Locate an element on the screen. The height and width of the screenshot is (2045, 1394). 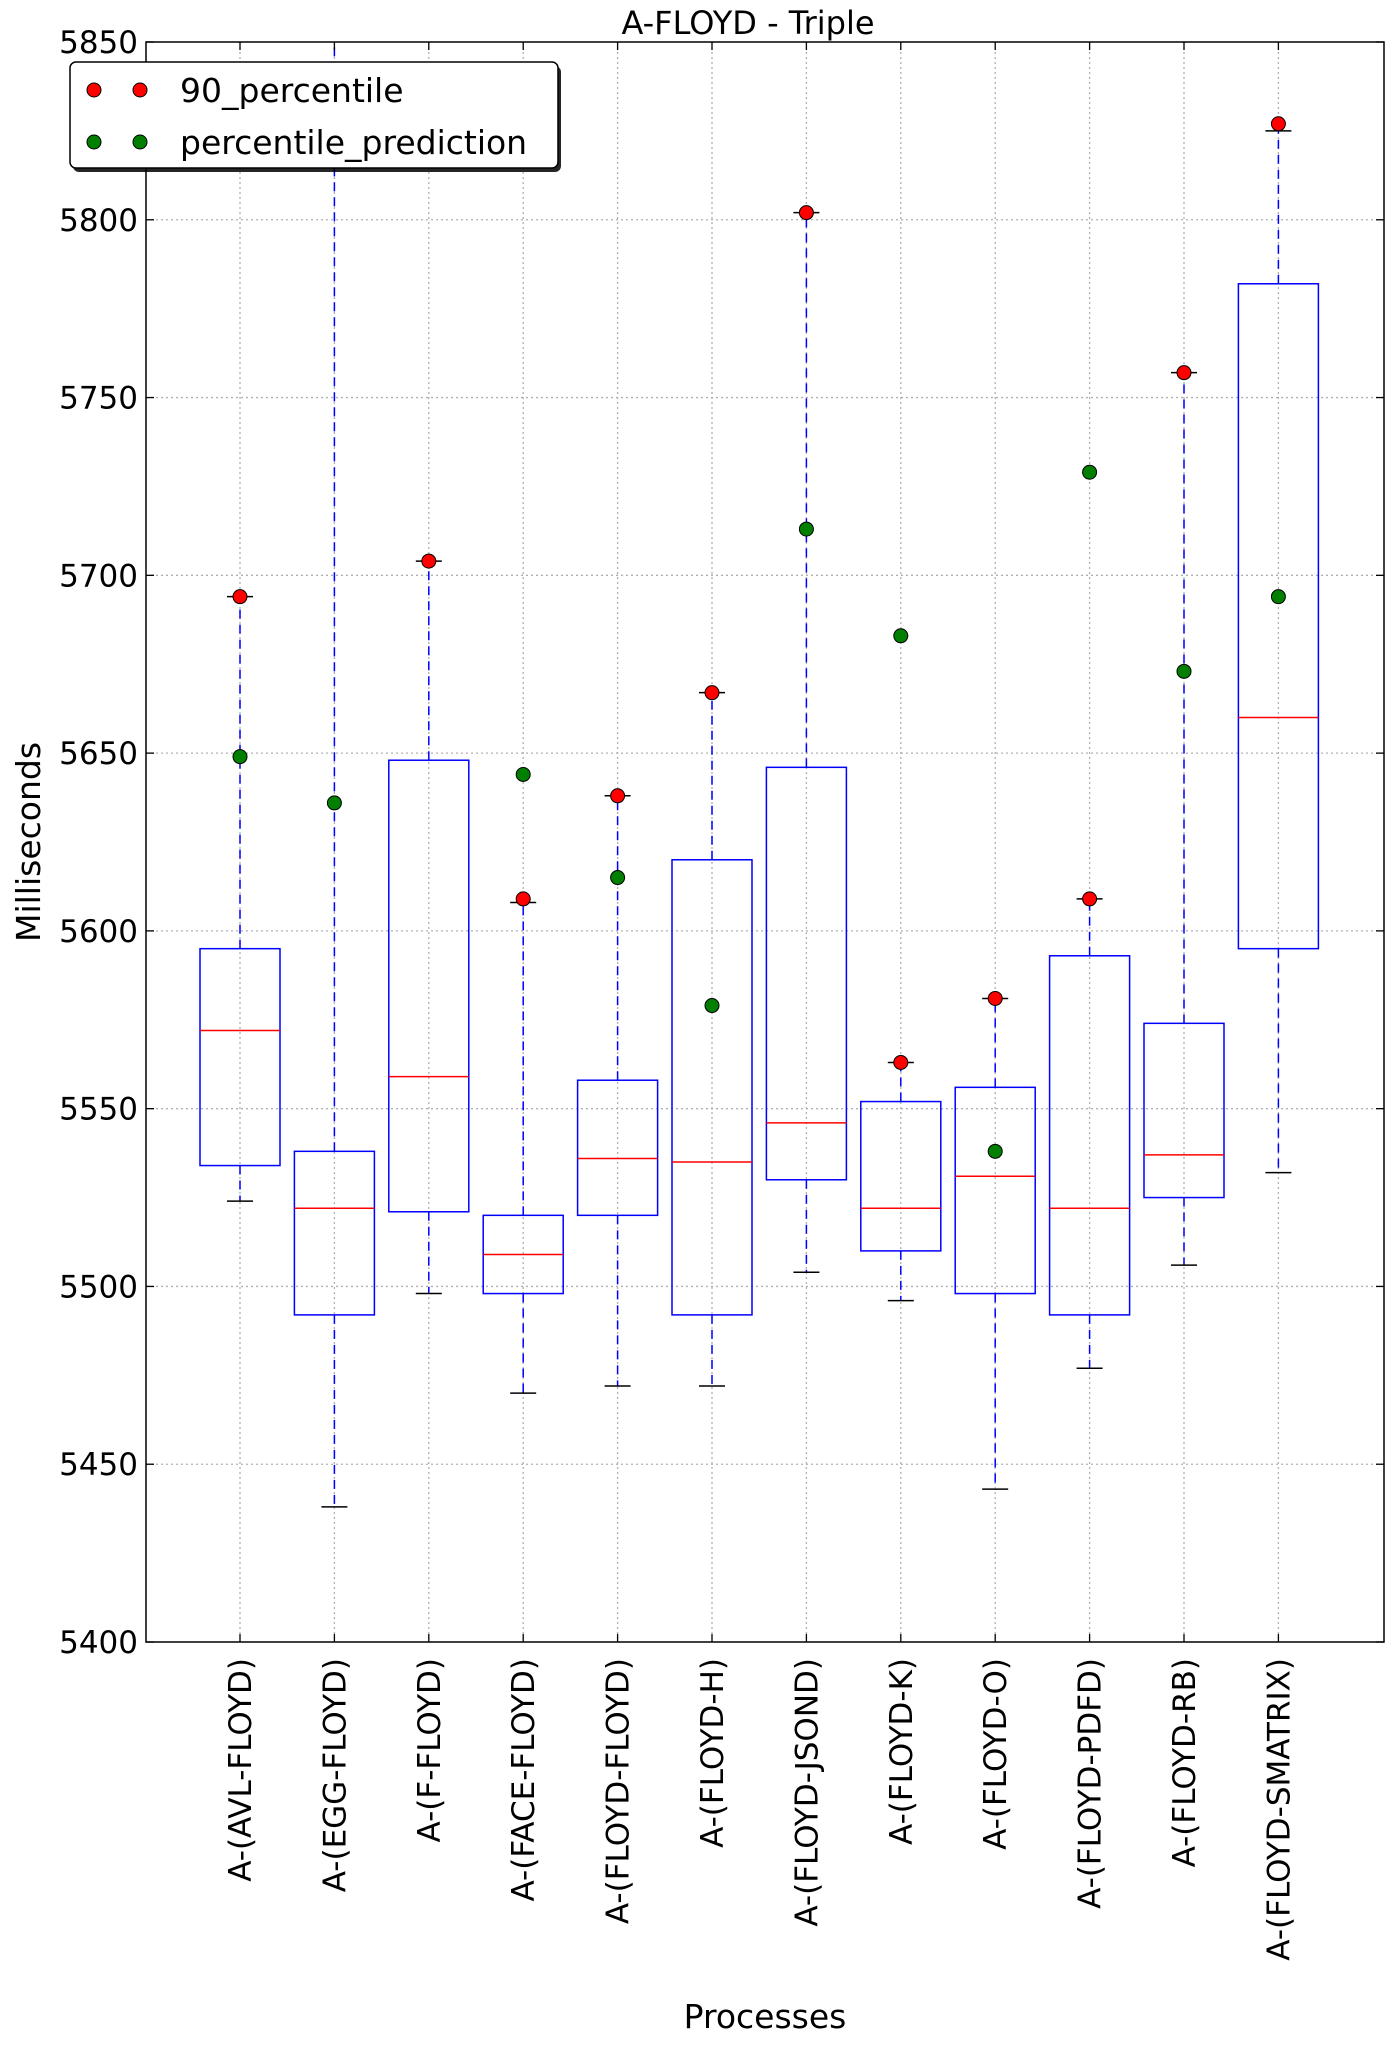
y-tick-label: 5700 is located at coordinates (98, 576).